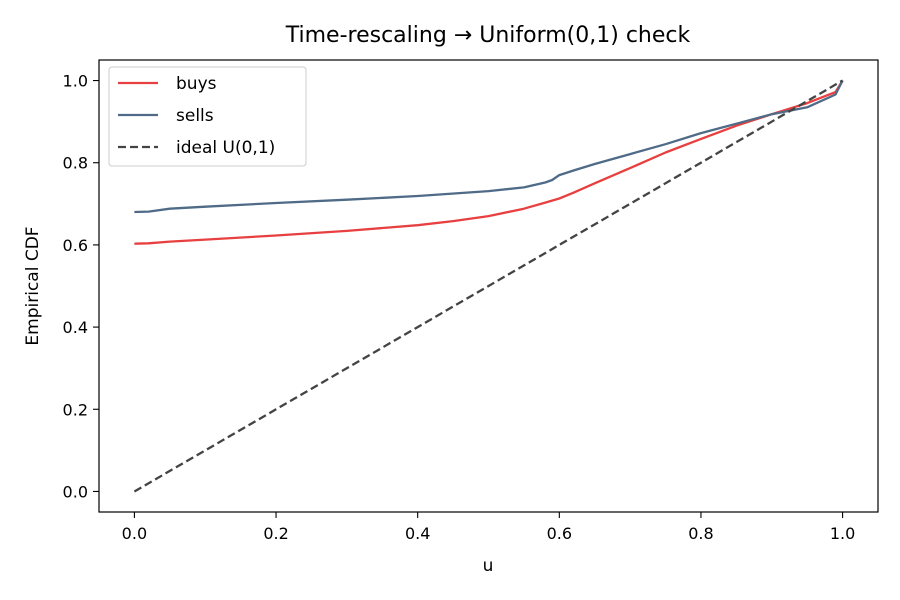  What do you see at coordinates (81, 286) in the screenshot?
I see `y-axis: 0.0 0.2 0.4 0.6 0.8 1.0` at bounding box center [81, 286].